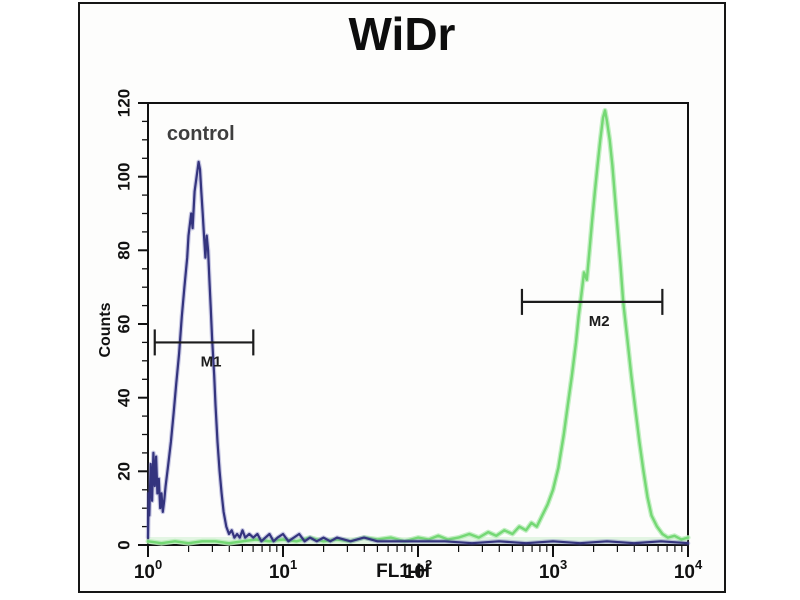 This screenshot has width=800, height=600. Describe the element at coordinates (204, 349) in the screenshot. I see `gate-marker-M1: M1` at that location.